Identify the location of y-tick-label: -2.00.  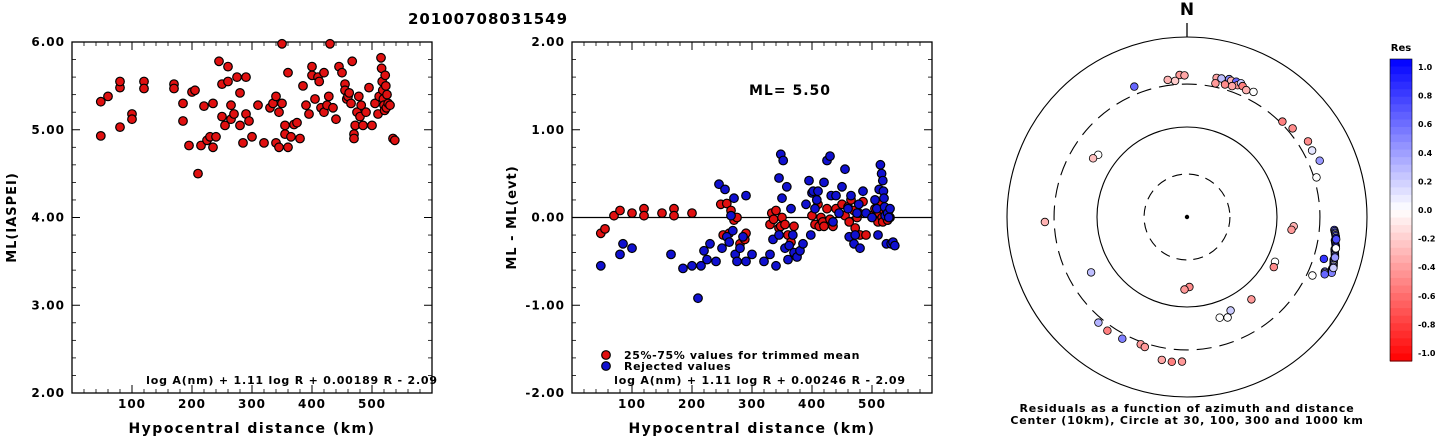
(545, 393).